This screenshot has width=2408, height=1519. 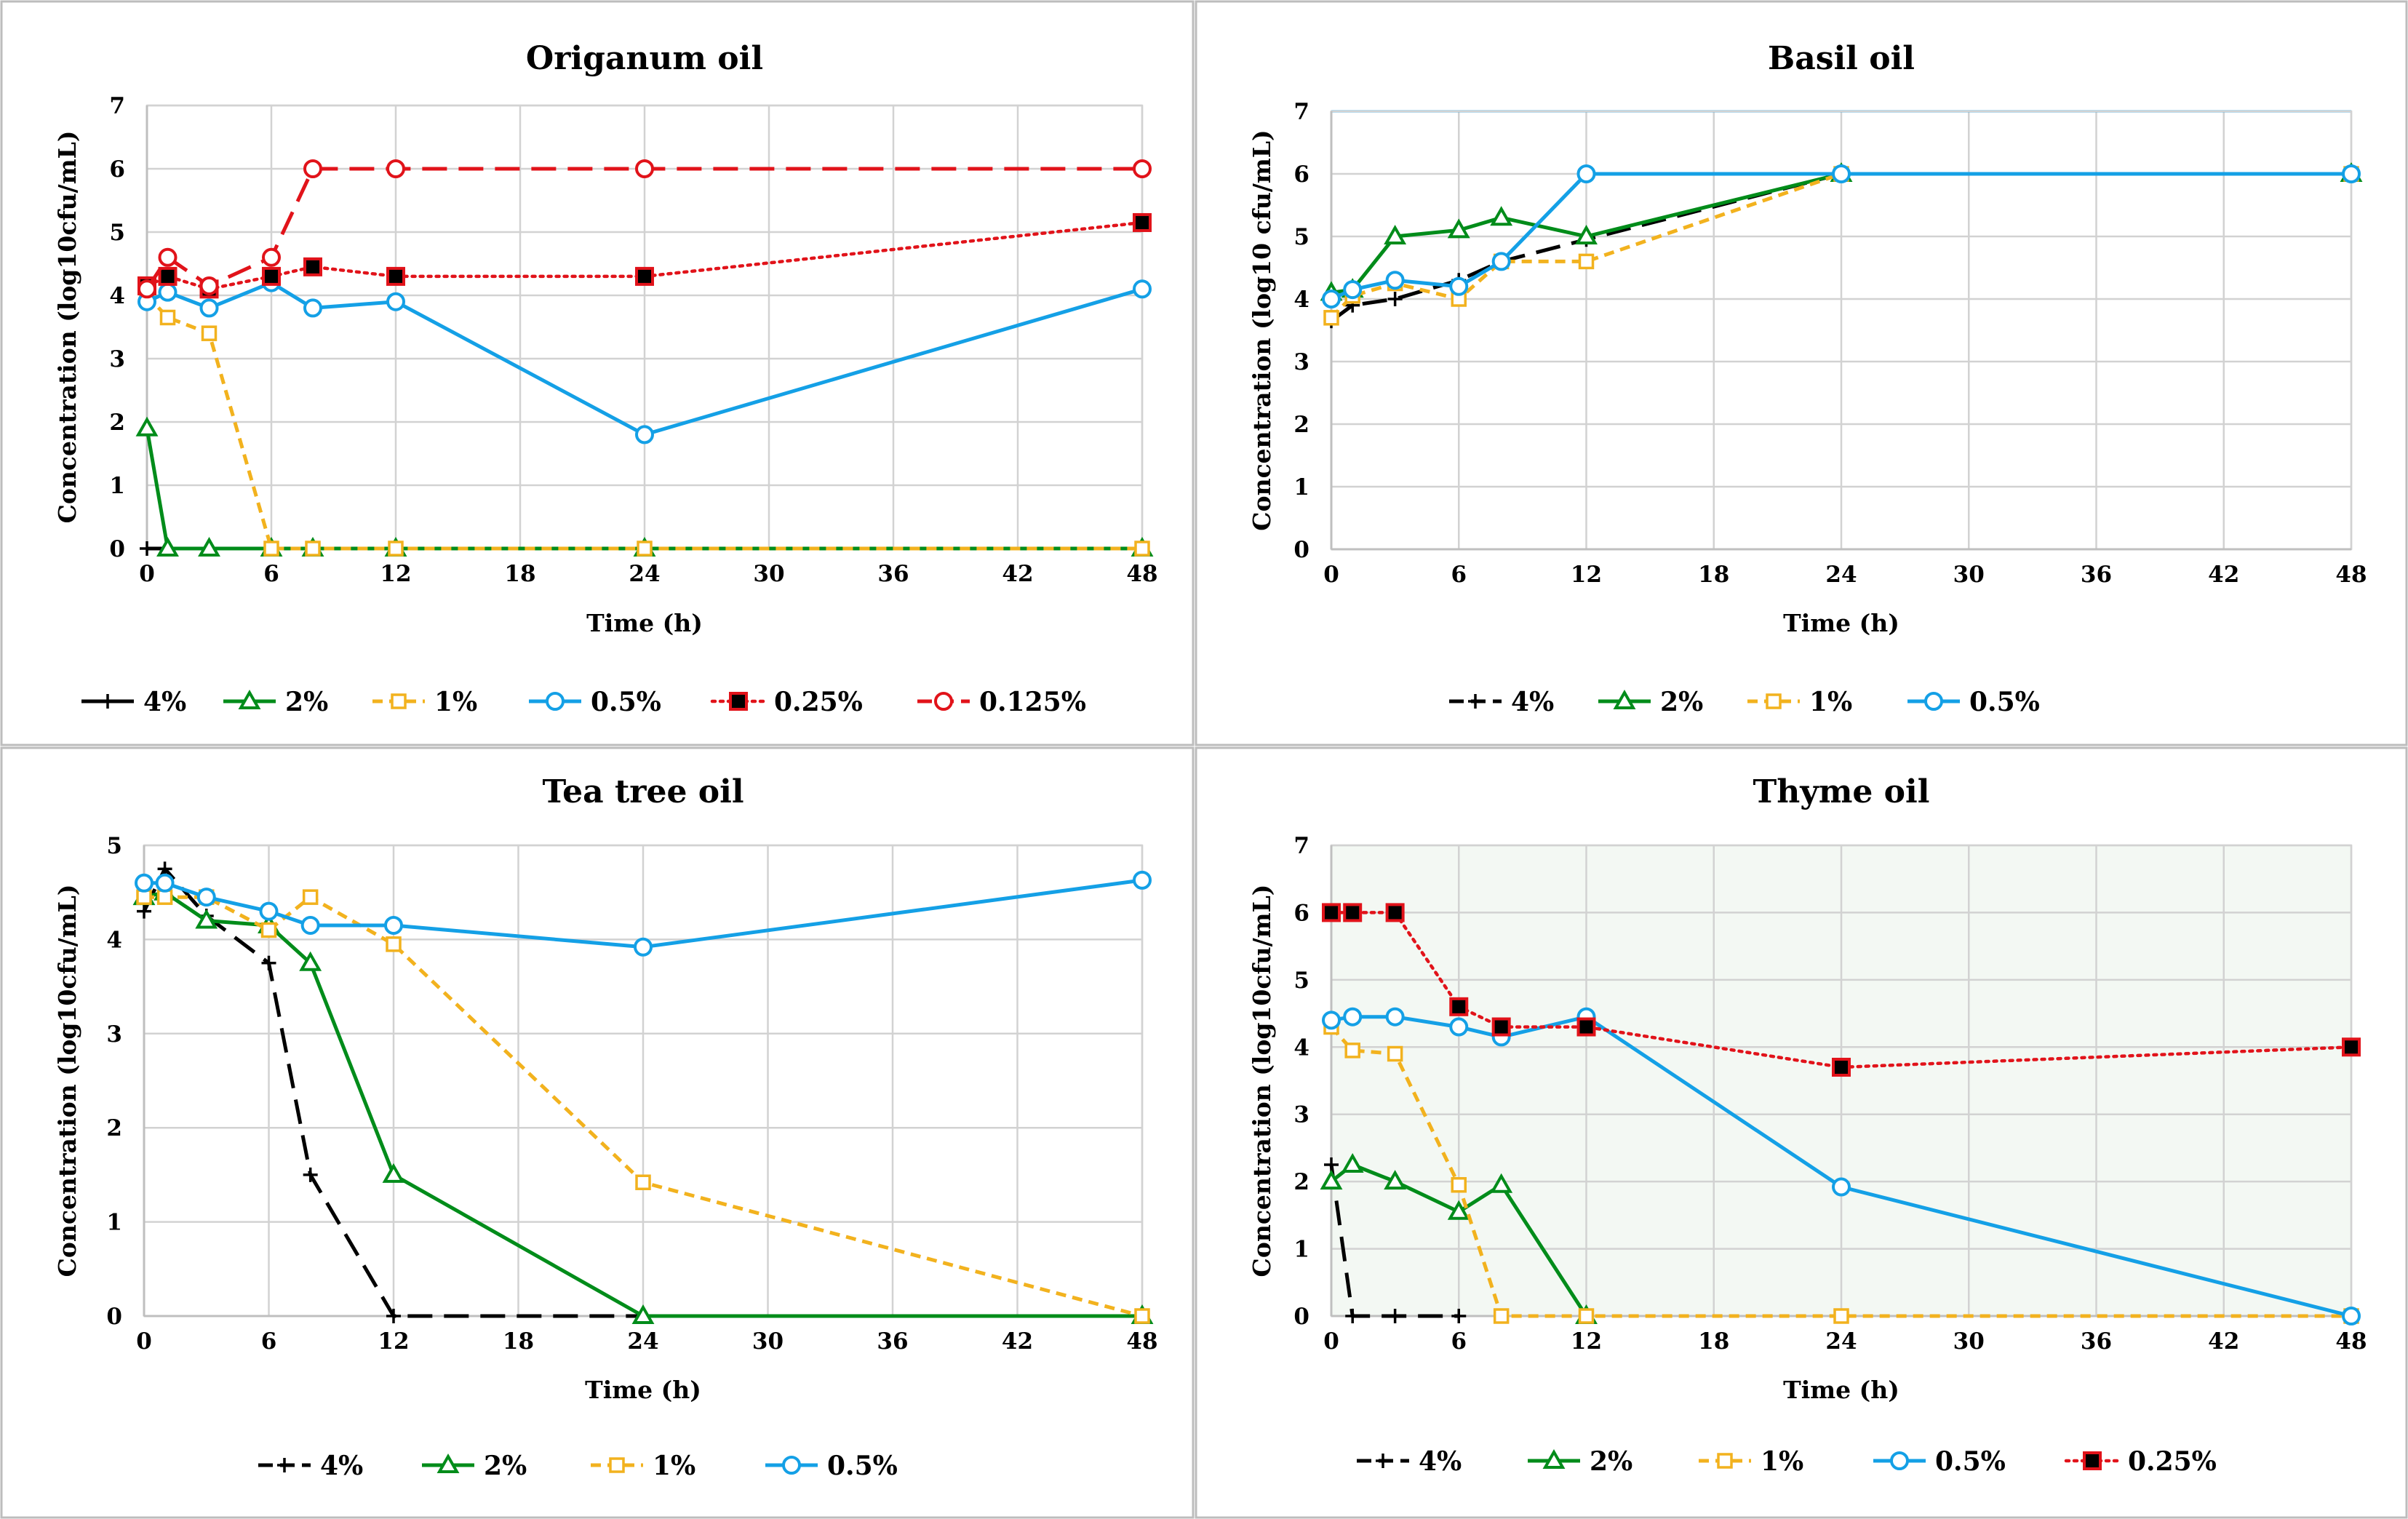 I want to click on y-tick-label: 2, so click(x=114, y=1128).